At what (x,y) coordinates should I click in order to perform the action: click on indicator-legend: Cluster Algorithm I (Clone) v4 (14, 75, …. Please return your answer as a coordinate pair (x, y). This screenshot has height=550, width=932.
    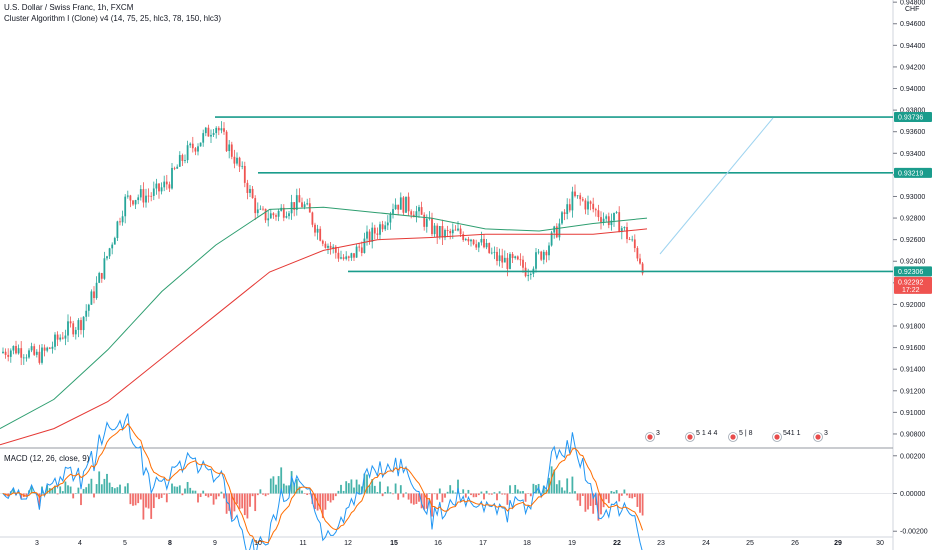
    Looking at the image, I should click on (112, 18).